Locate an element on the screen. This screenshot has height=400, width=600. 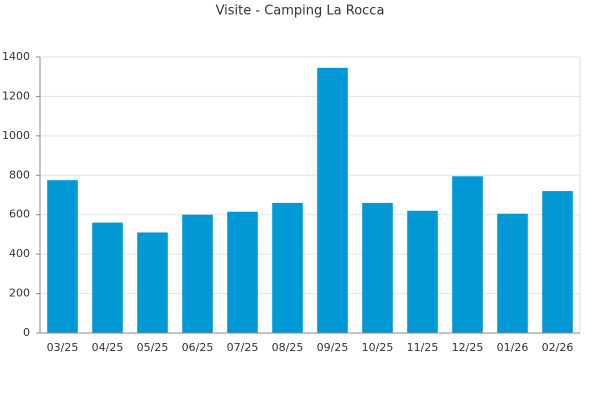
x-tick-label: 05/25 is located at coordinates (153, 347).